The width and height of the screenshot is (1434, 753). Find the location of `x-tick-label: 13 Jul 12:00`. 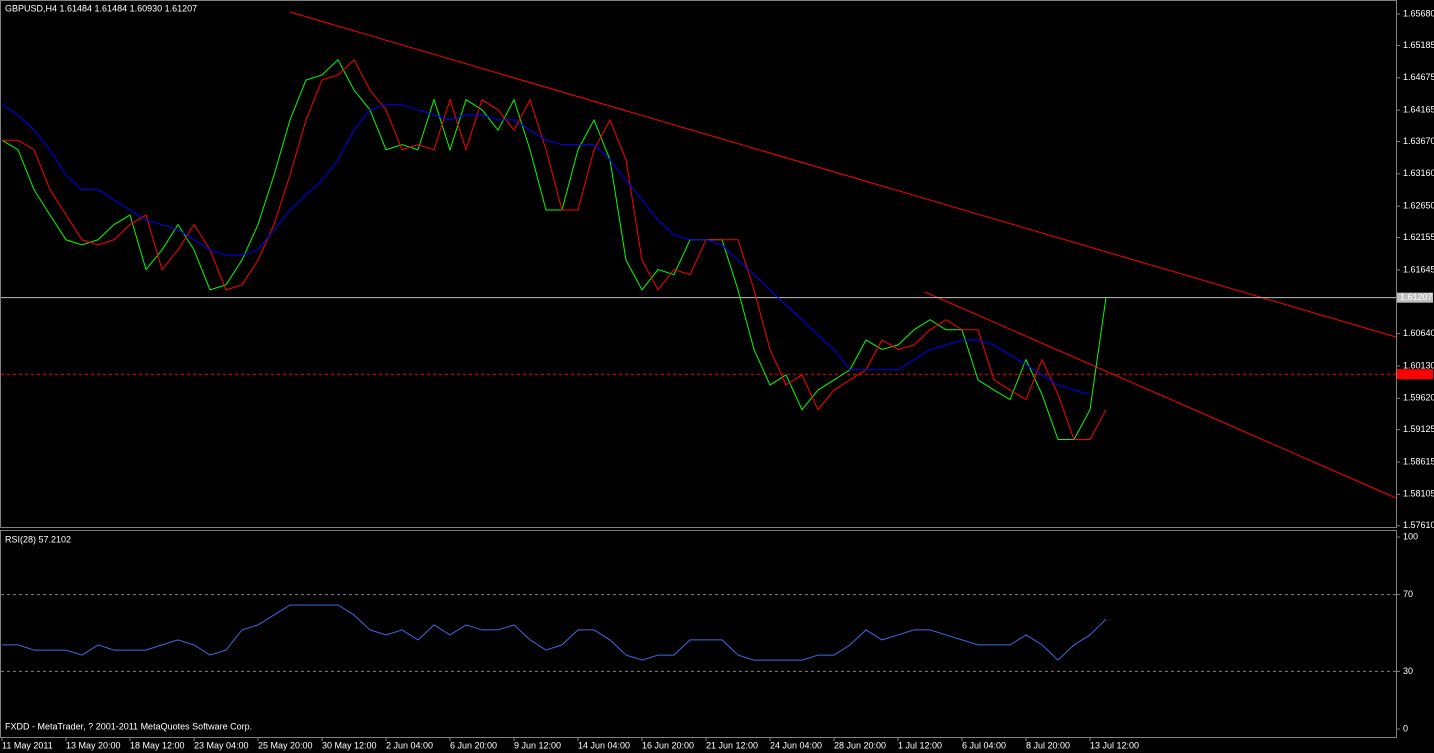

x-tick-label: 13 Jul 12:00 is located at coordinates (1114, 745).